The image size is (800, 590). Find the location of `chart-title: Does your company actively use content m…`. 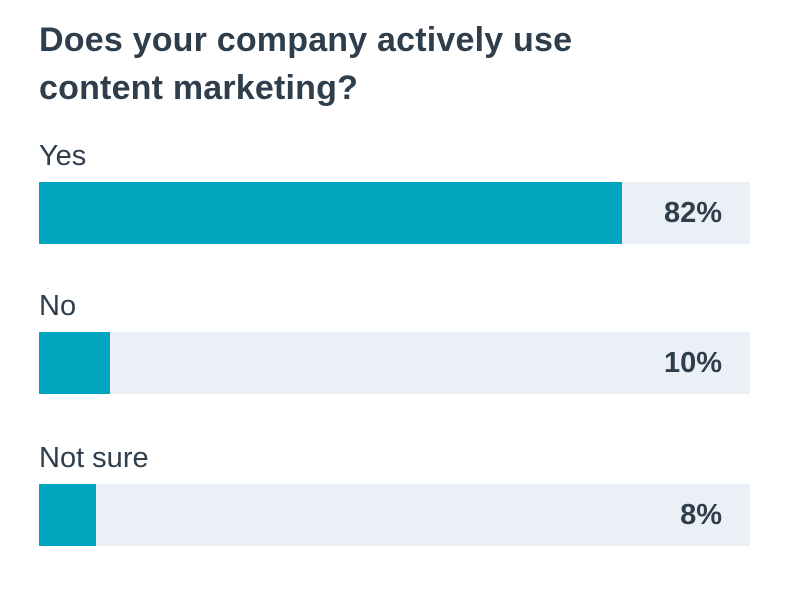

chart-title: Does your company actively use content m… is located at coordinates (306, 64).